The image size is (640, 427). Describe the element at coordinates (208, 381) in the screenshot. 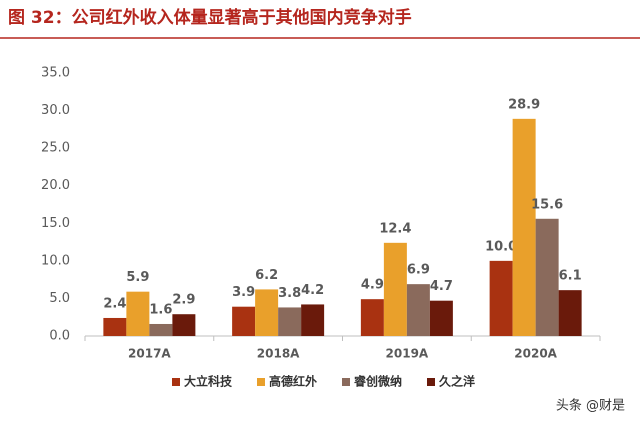

I see `legend-label: 大立科技` at that location.